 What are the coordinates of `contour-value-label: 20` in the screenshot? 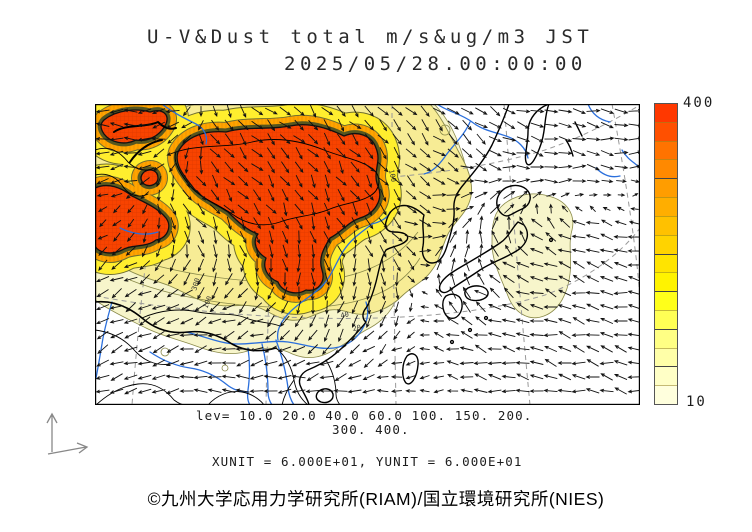 It's located at (357, 328).